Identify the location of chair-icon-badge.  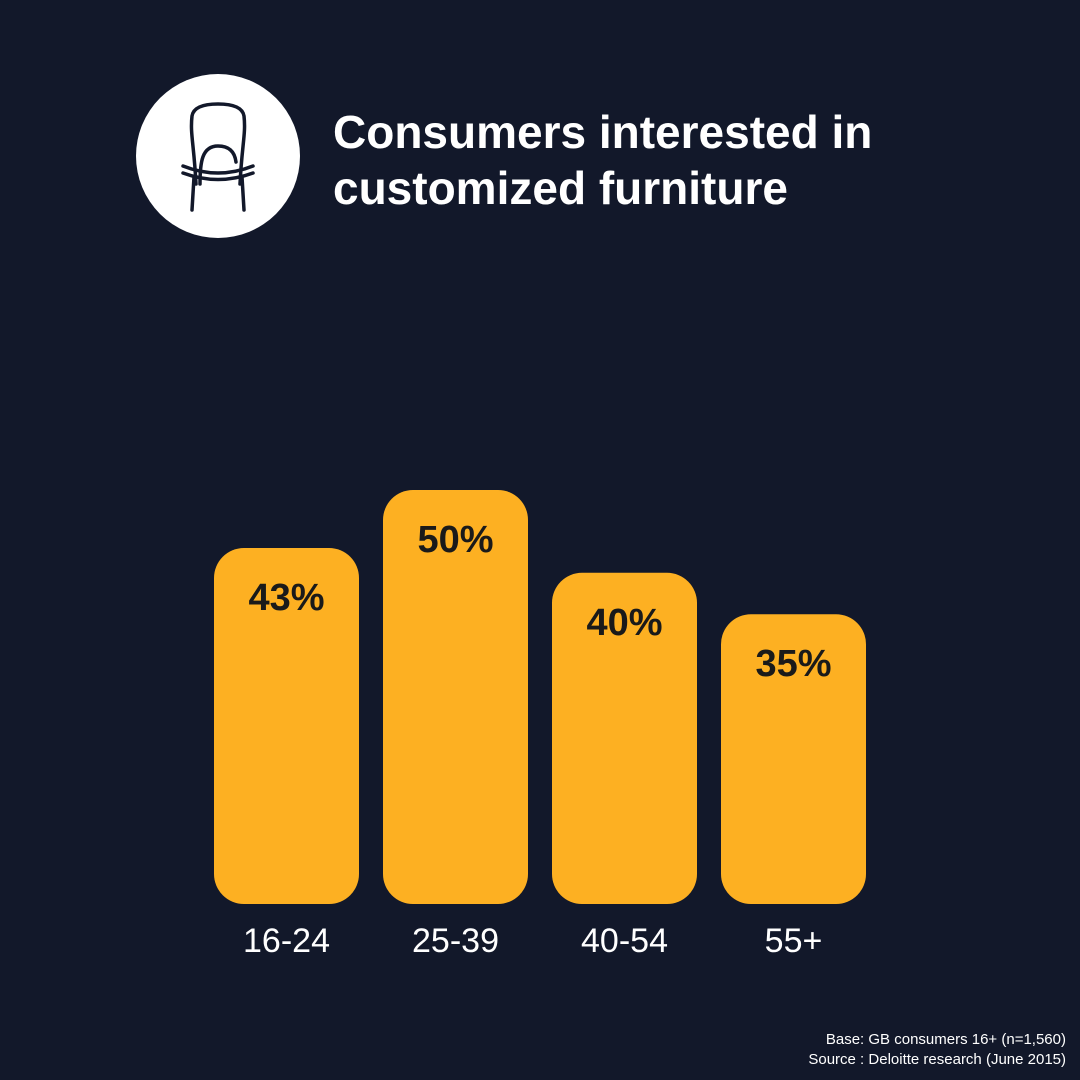
(218, 156).